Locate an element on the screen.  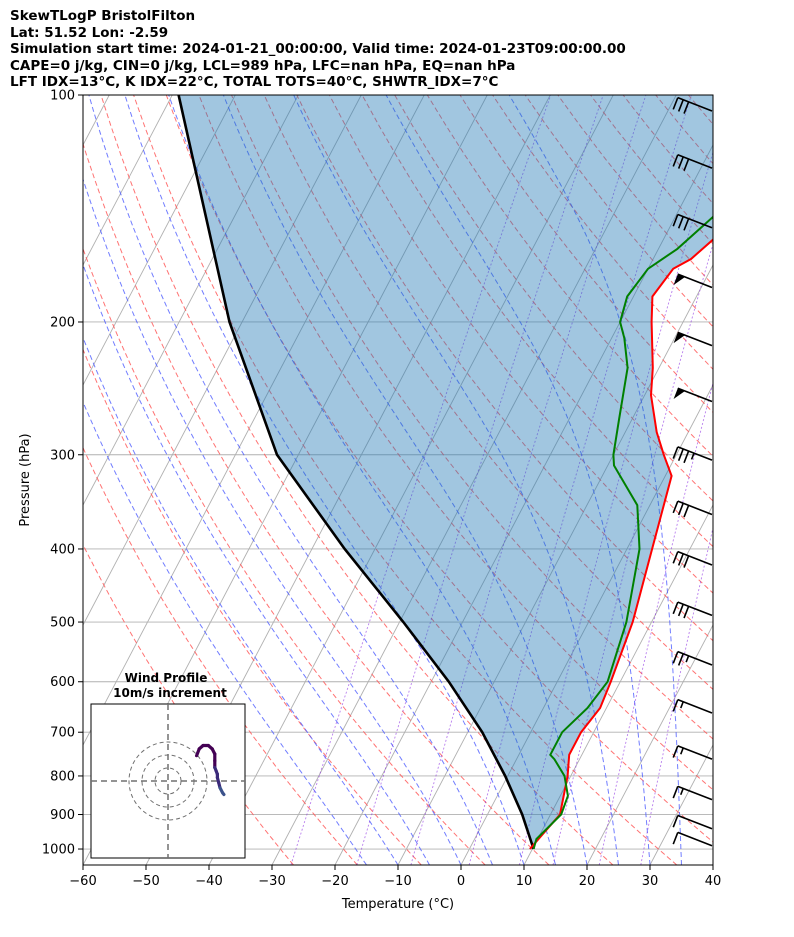
y-tick-label: 300 is located at coordinates (62, 455).